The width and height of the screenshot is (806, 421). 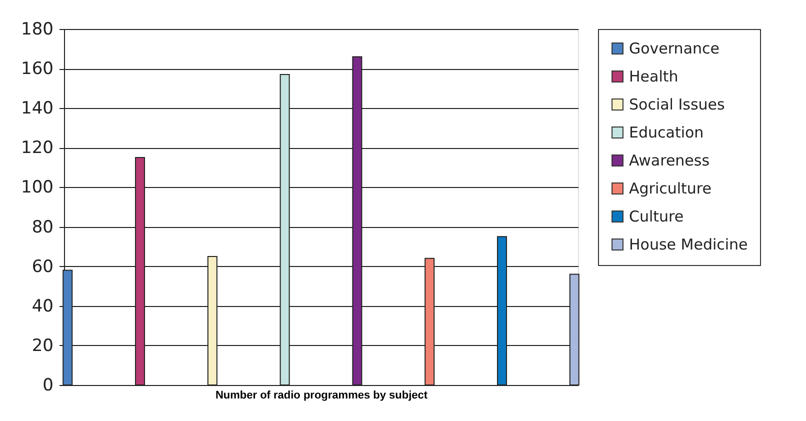 What do you see at coordinates (669, 161) in the screenshot?
I see `legend-label: Awareness` at bounding box center [669, 161].